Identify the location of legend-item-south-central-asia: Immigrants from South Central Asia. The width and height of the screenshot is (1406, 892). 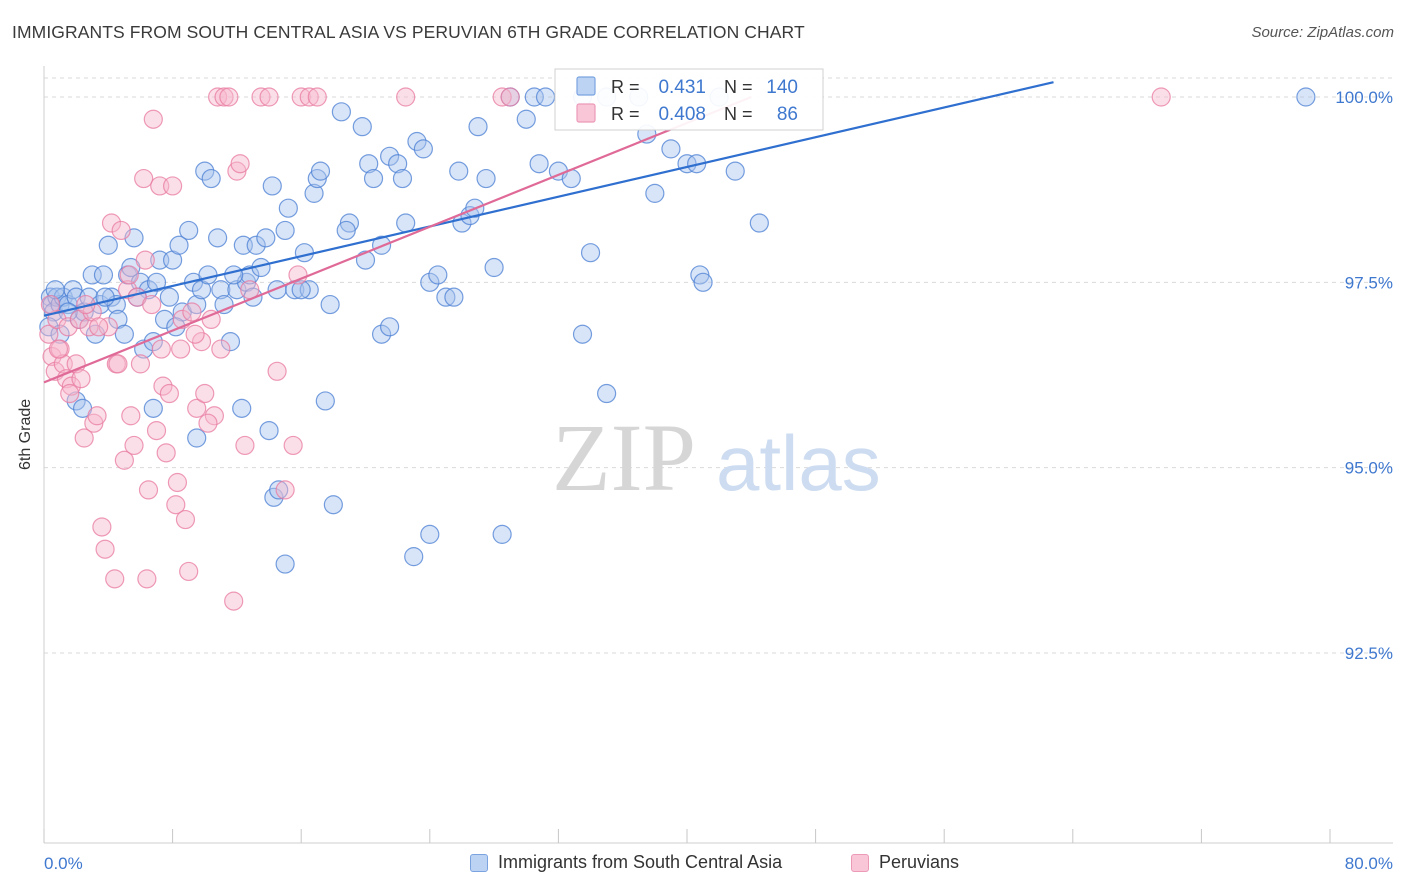
(626, 862).